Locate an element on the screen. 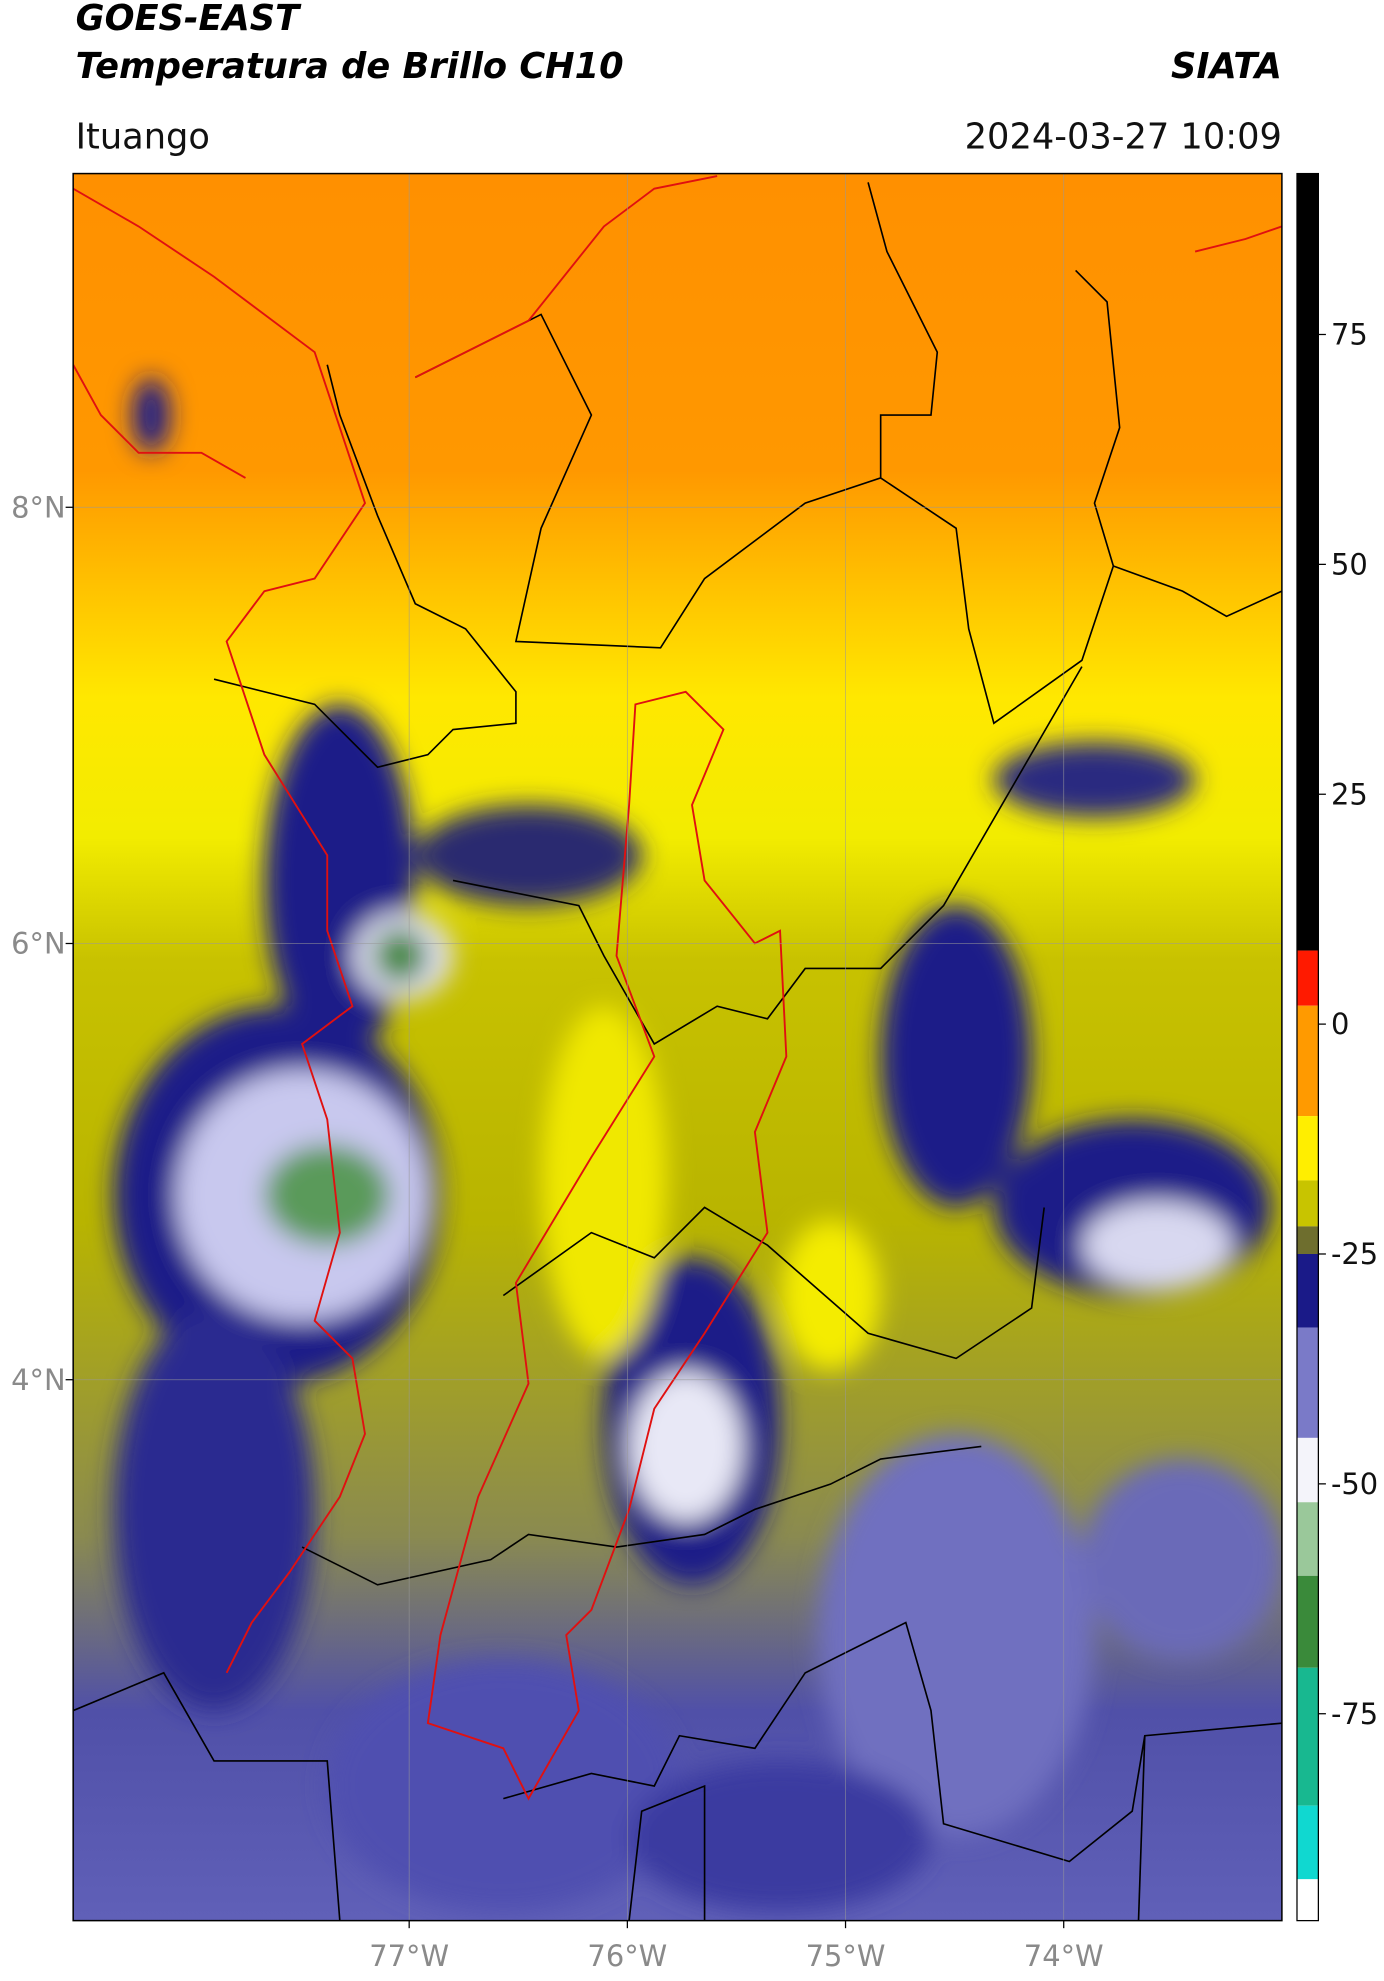 The width and height of the screenshot is (1384, 1981). region: Ituango is located at coordinates (143, 136).